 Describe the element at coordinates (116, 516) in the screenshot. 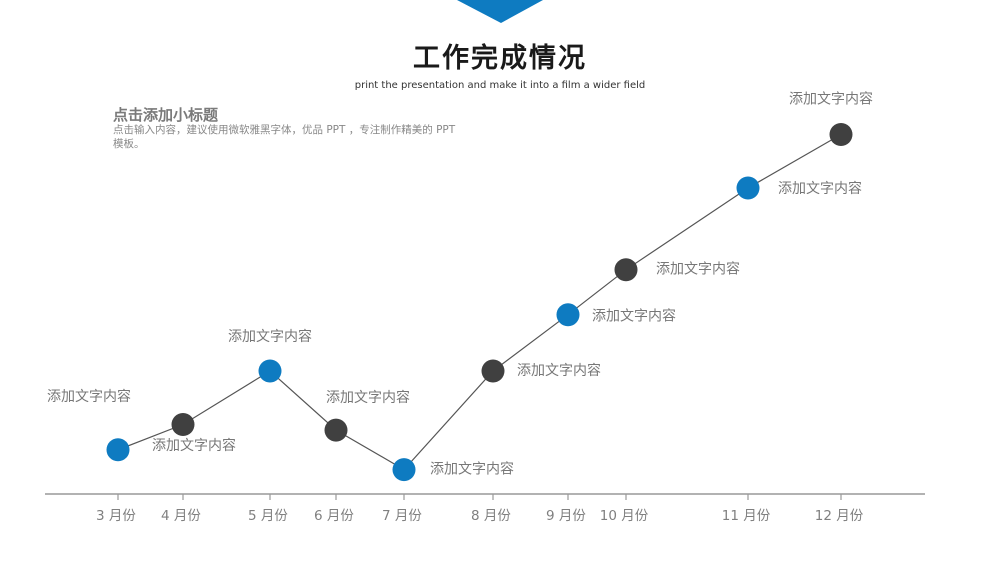

I see `x-tick-label-0: 3 月份` at that location.